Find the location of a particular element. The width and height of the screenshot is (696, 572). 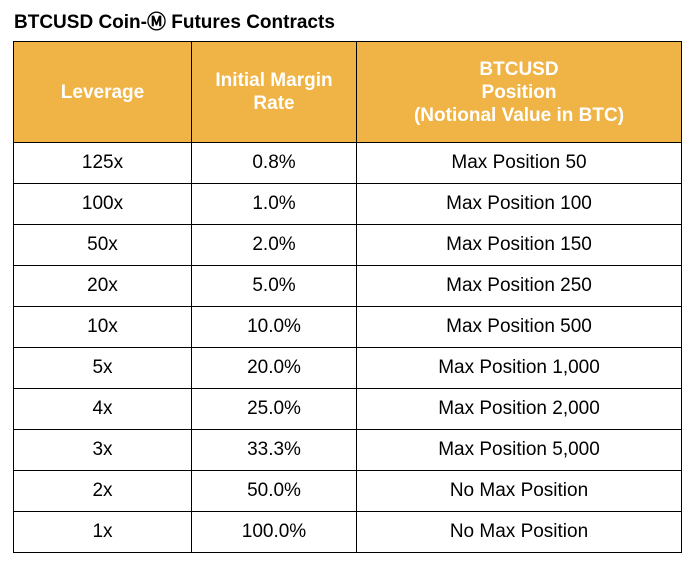

margin-rate-cell: 20.0% is located at coordinates (274, 368).